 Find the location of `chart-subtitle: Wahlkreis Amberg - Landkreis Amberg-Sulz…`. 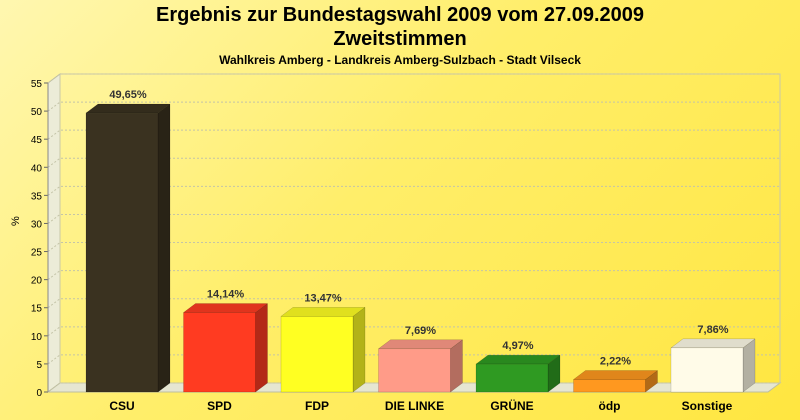

chart-subtitle: Wahlkreis Amberg - Landkreis Amberg-Sulz… is located at coordinates (400, 60).